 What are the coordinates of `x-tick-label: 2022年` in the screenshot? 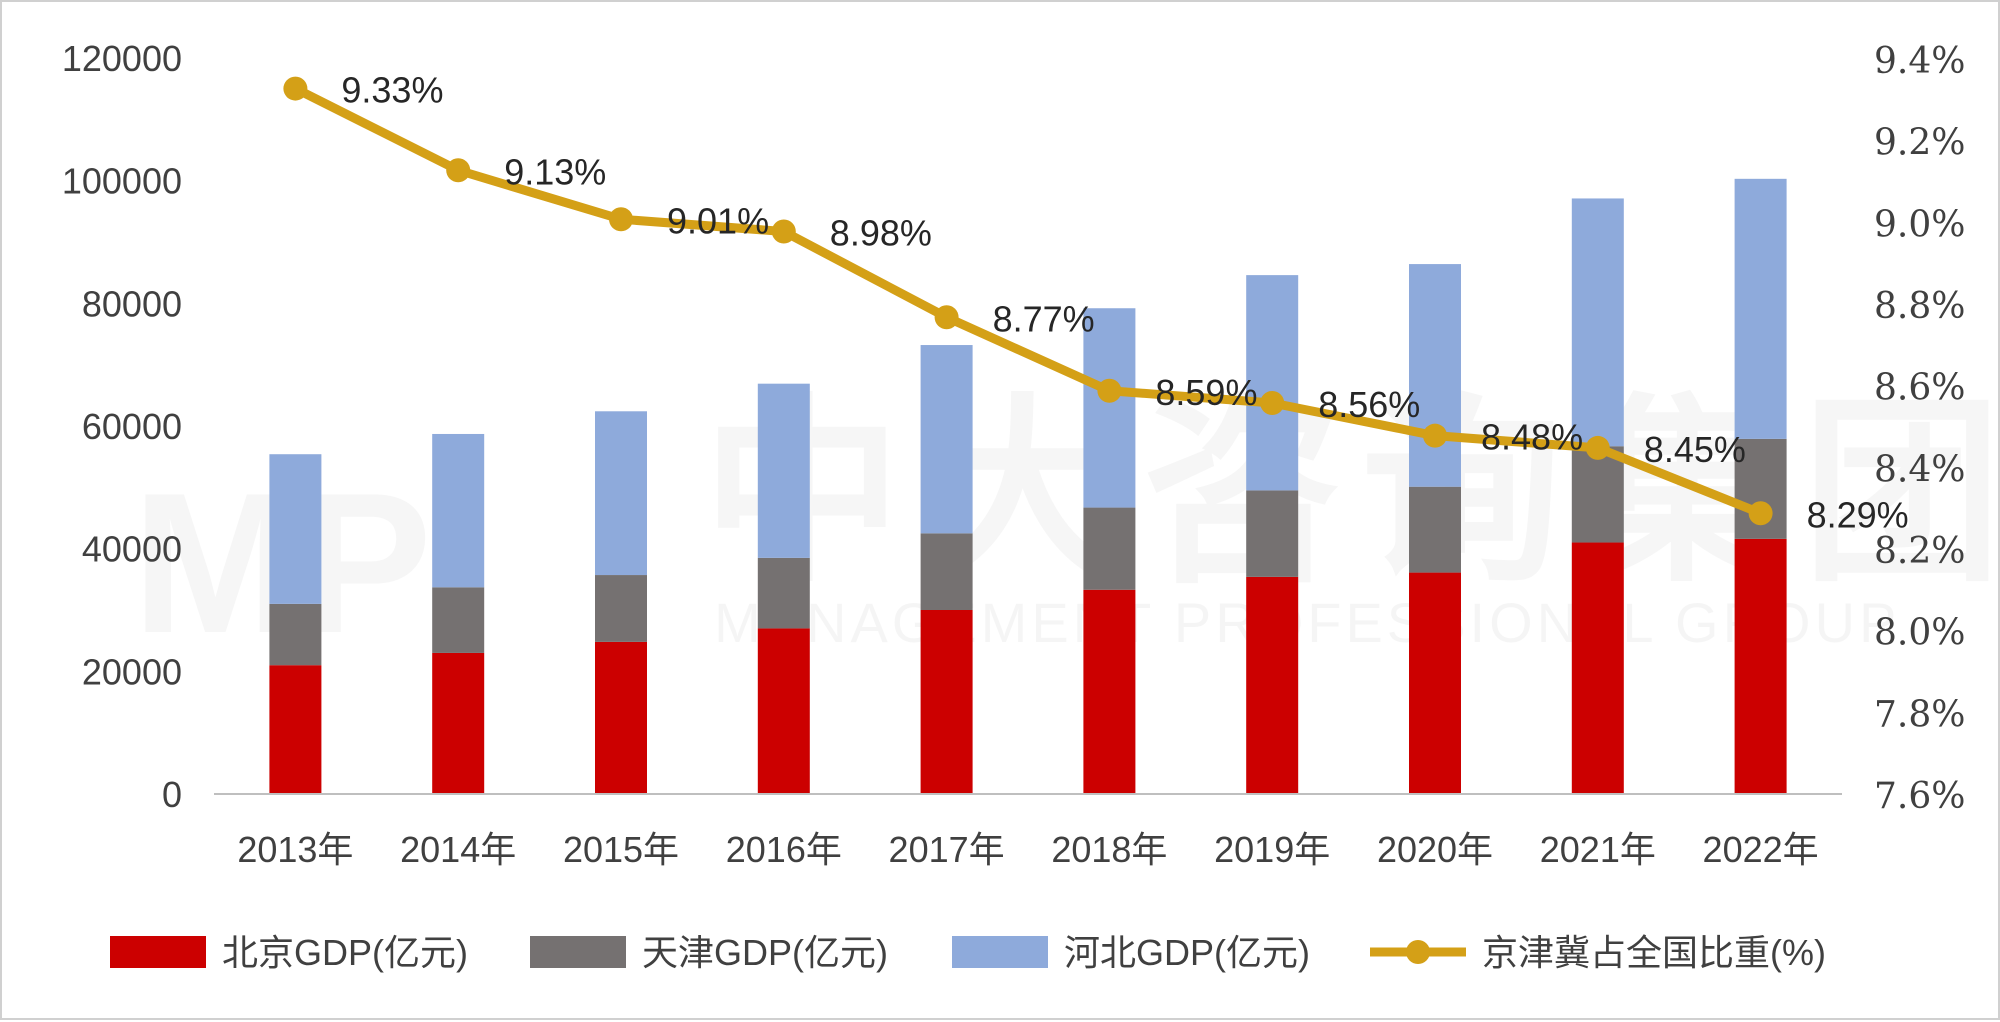 It's located at (1761, 849).